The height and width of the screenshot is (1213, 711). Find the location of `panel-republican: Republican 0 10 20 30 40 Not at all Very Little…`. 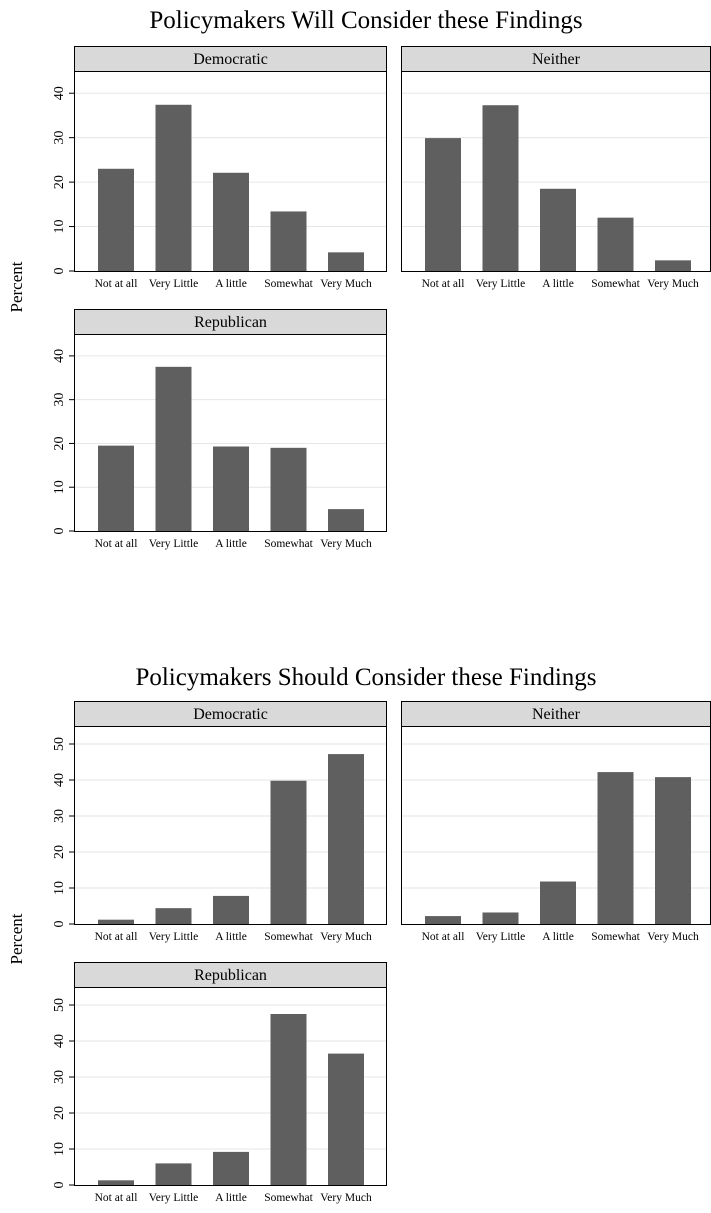

panel-republican: Republican 0 10 20 30 40 Not at all Very Little… is located at coordinates (219, 429).